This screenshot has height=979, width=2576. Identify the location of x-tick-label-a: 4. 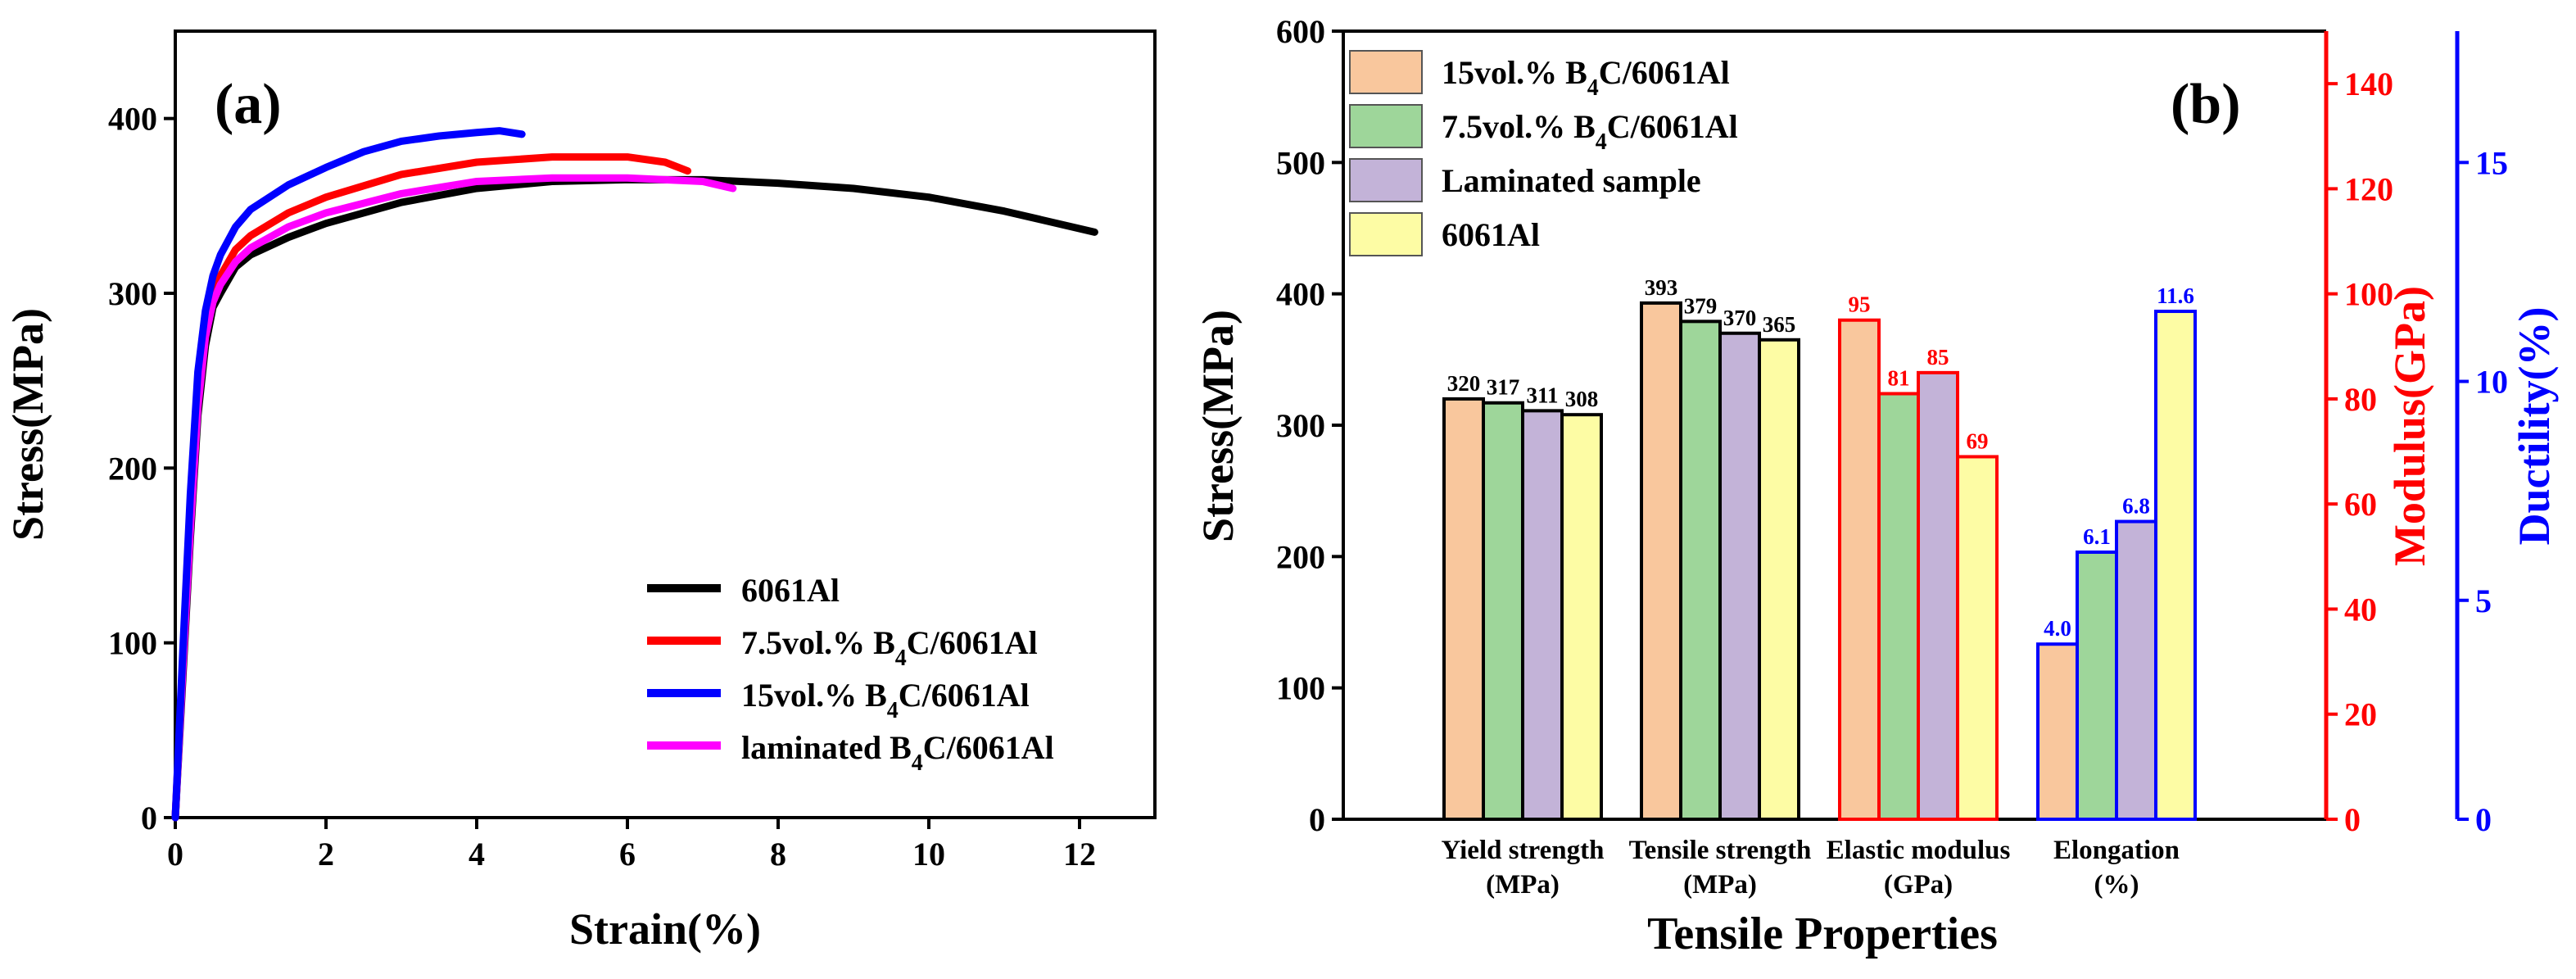
(477, 854).